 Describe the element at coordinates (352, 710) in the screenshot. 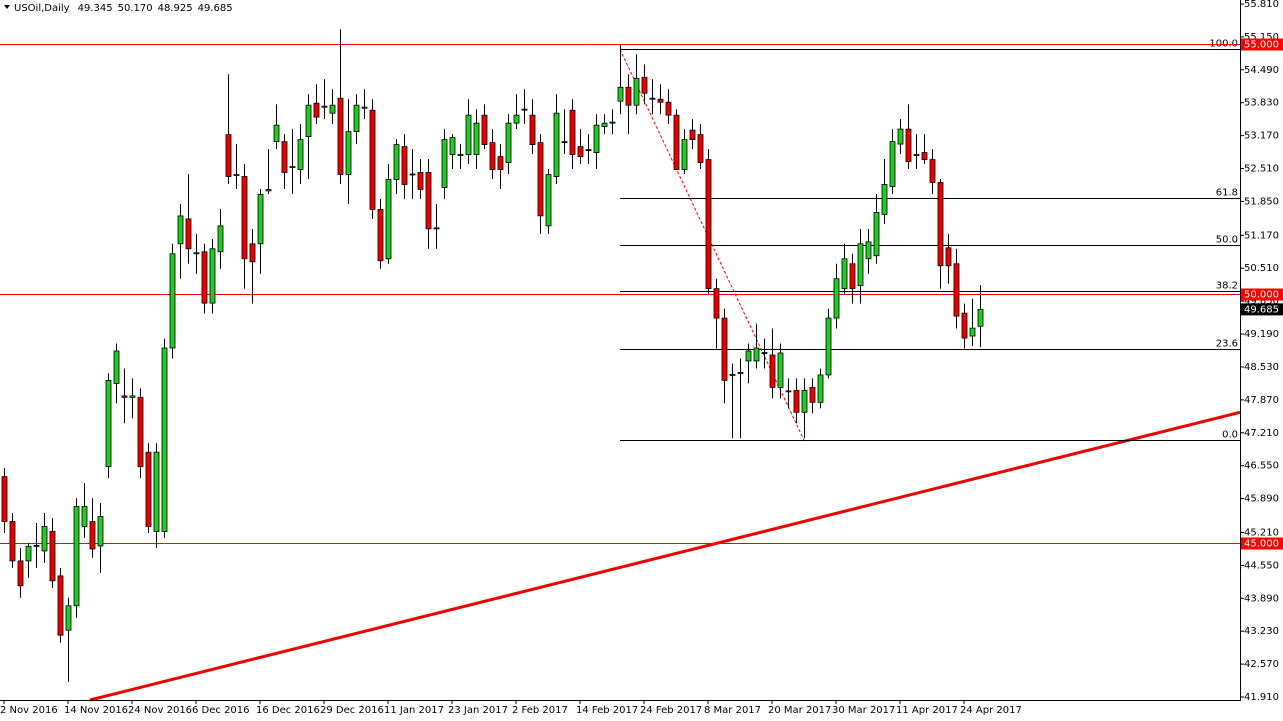

I see `x-tick-label: 29 Dec 2016` at that location.